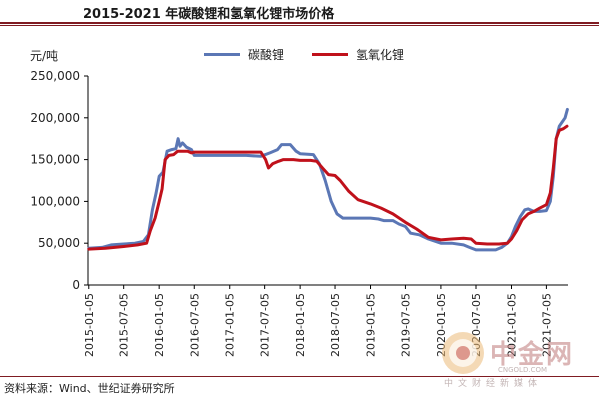 The width and height of the screenshot is (599, 401). Describe the element at coordinates (59, 243) in the screenshot. I see `y-tick-label: 50,000` at that location.